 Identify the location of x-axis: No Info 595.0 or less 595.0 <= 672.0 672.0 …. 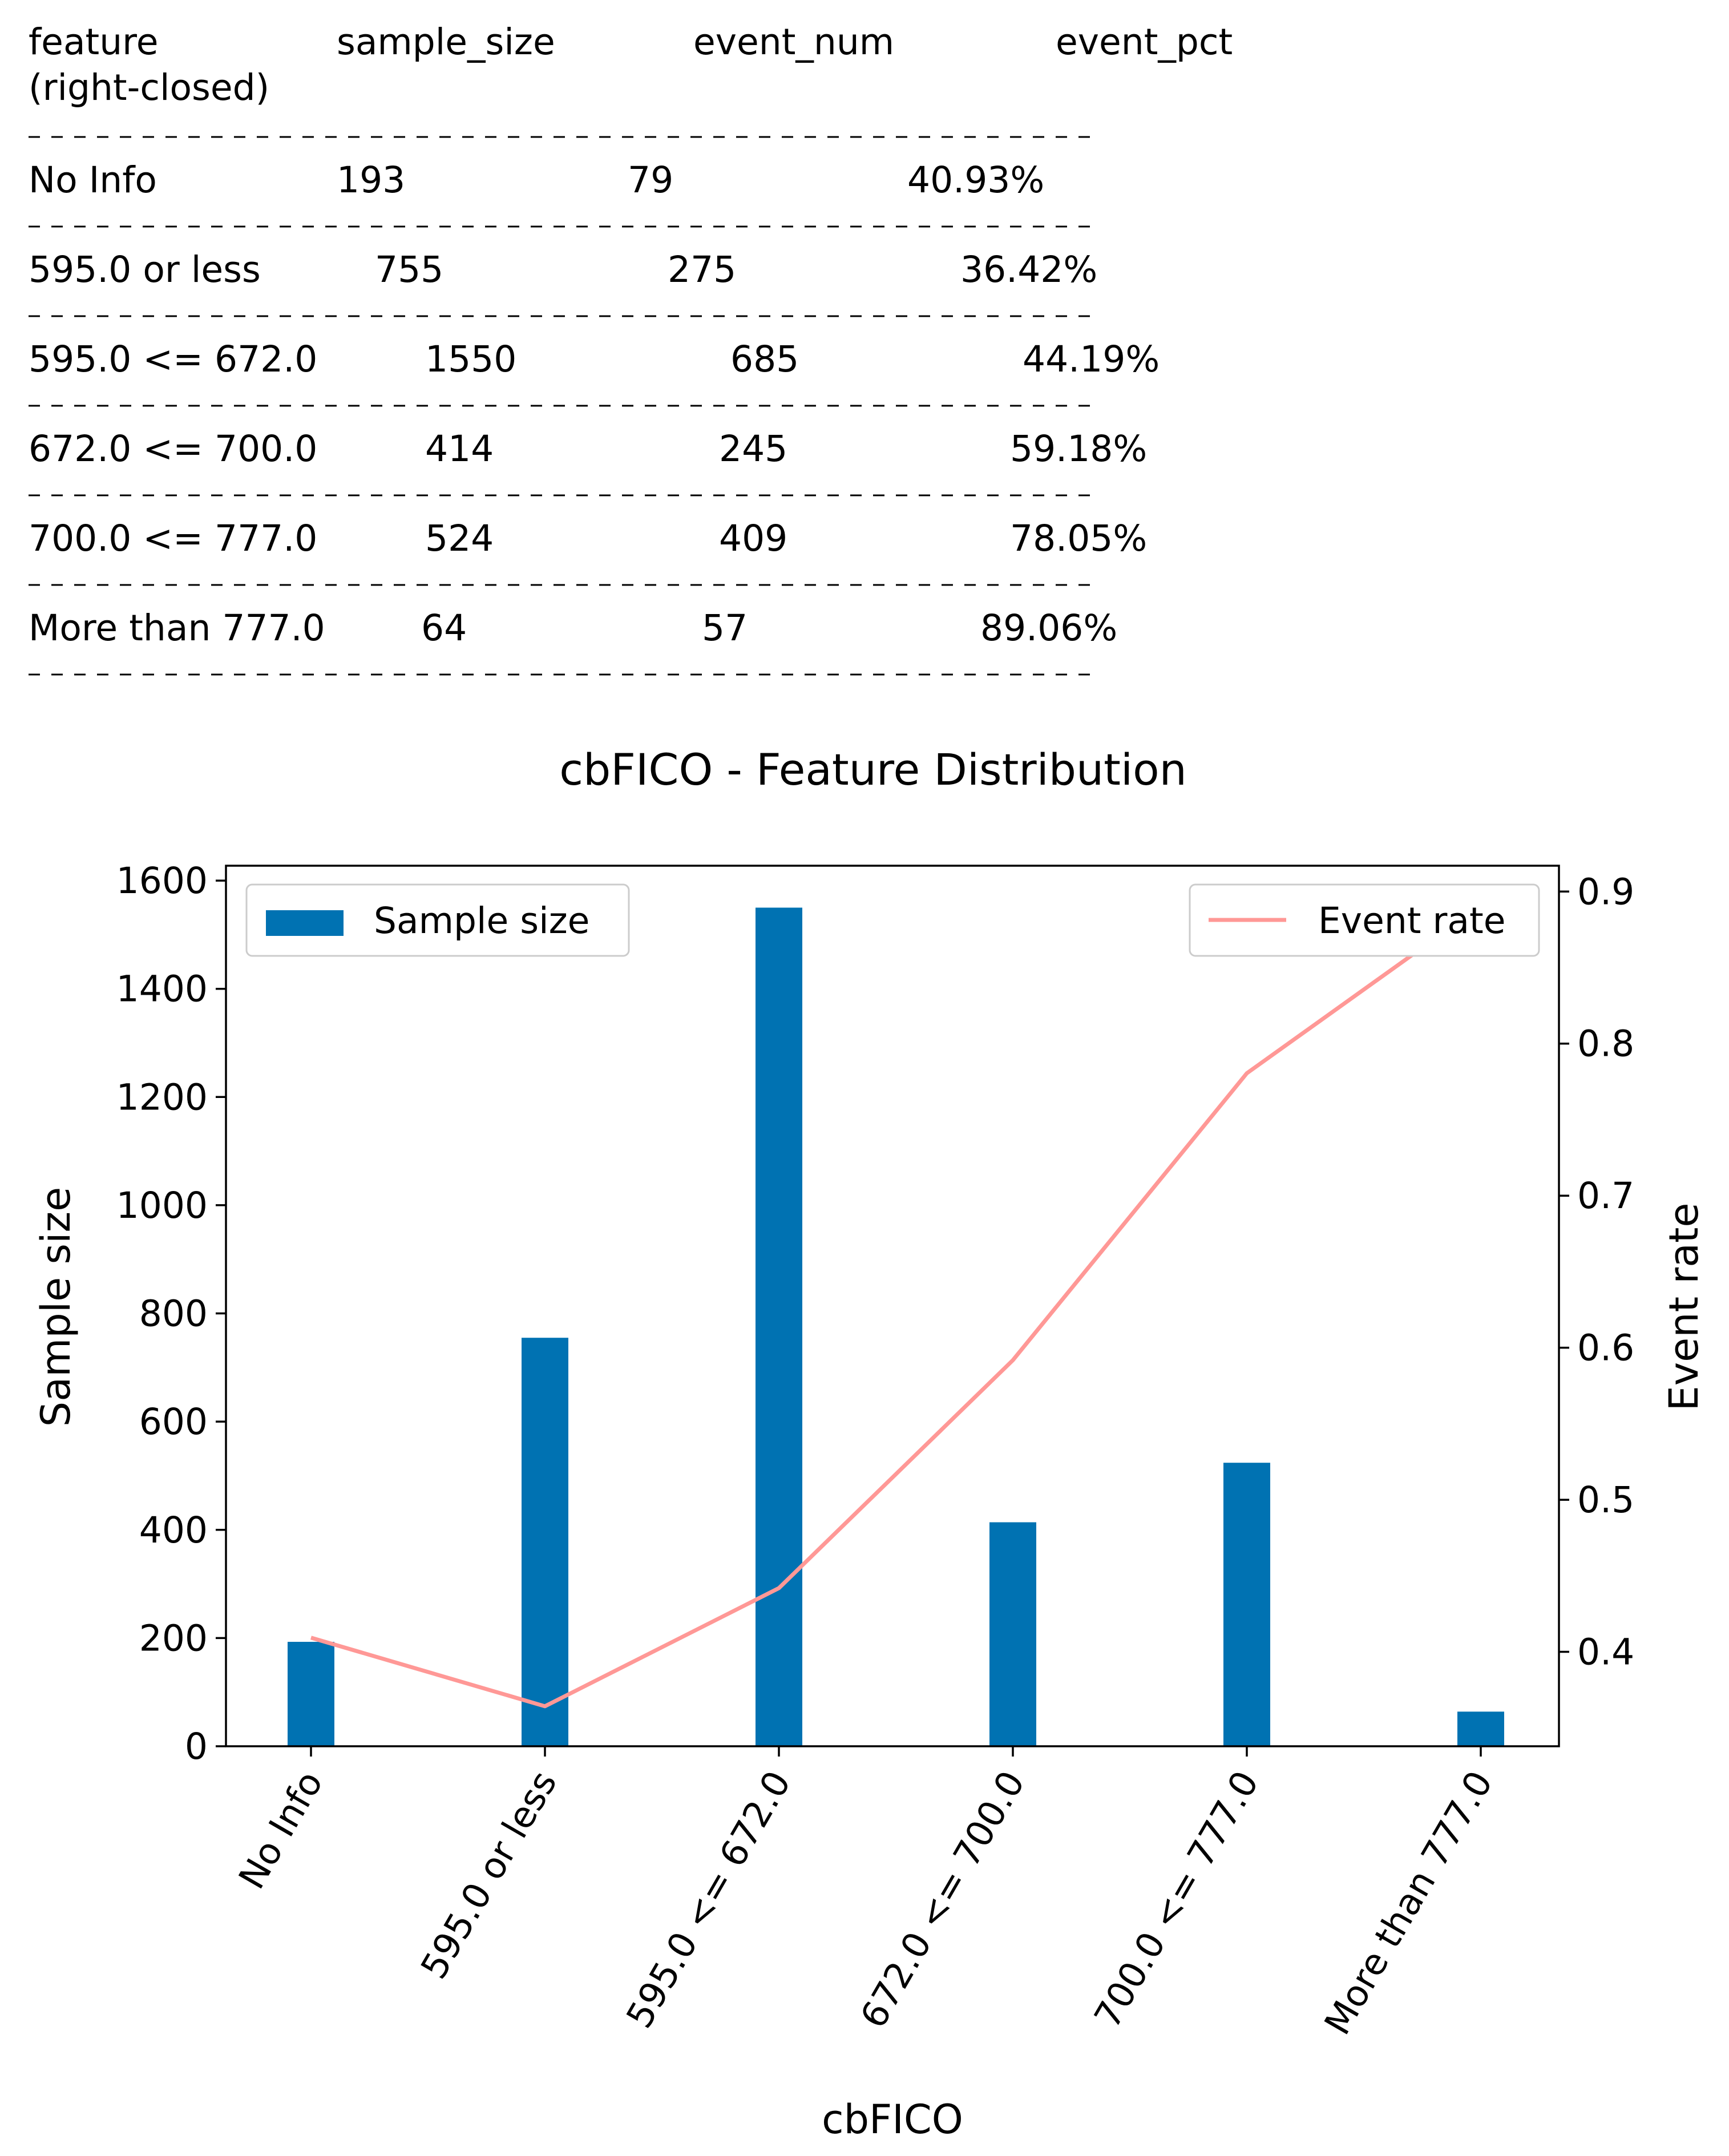
(866, 1894).